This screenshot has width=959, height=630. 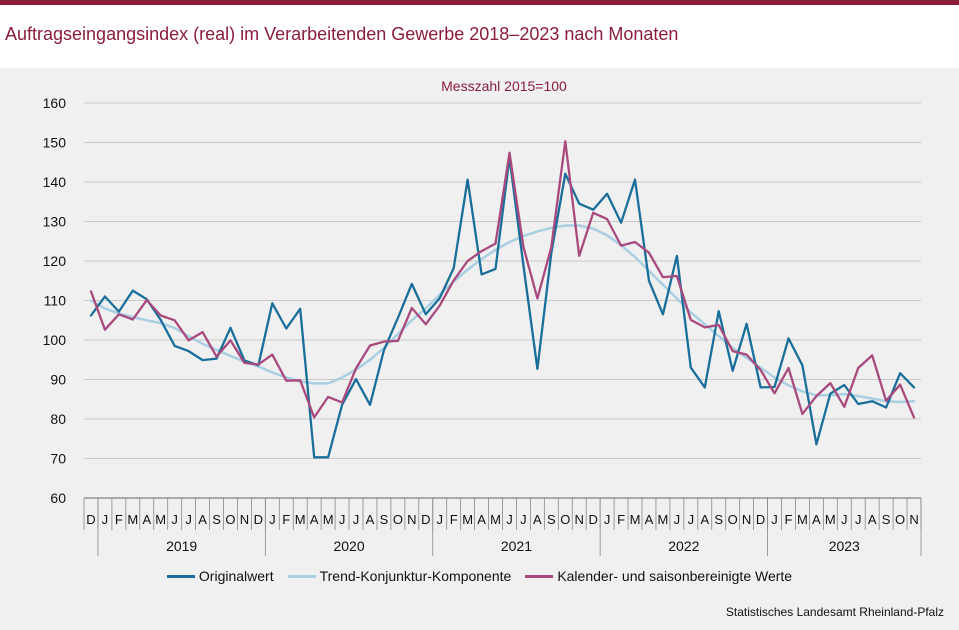 What do you see at coordinates (180, 576) in the screenshot?
I see `legend-swatch-original` at bounding box center [180, 576].